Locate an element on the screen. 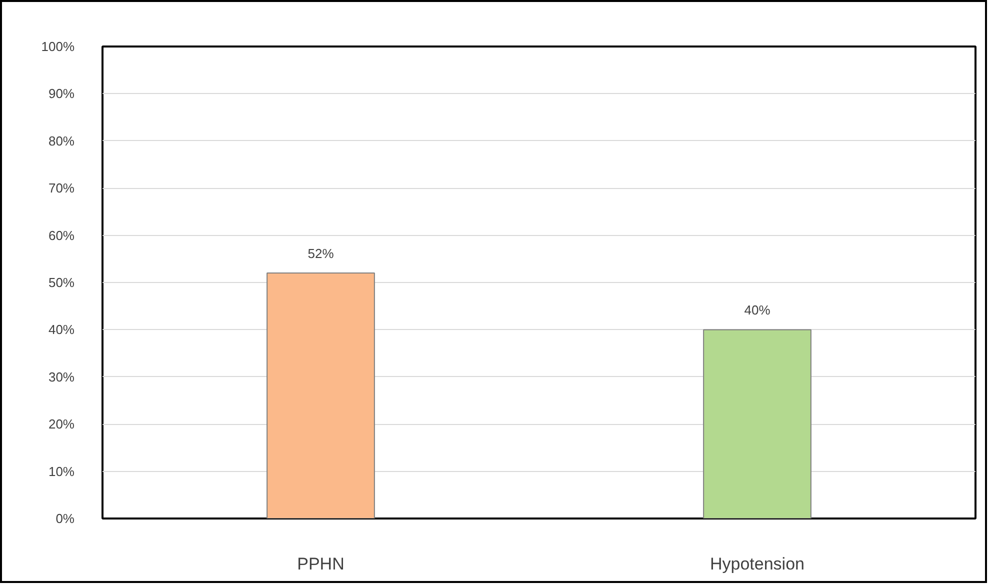 This screenshot has width=991, height=587. x-tick-label: Hypotension is located at coordinates (757, 564).